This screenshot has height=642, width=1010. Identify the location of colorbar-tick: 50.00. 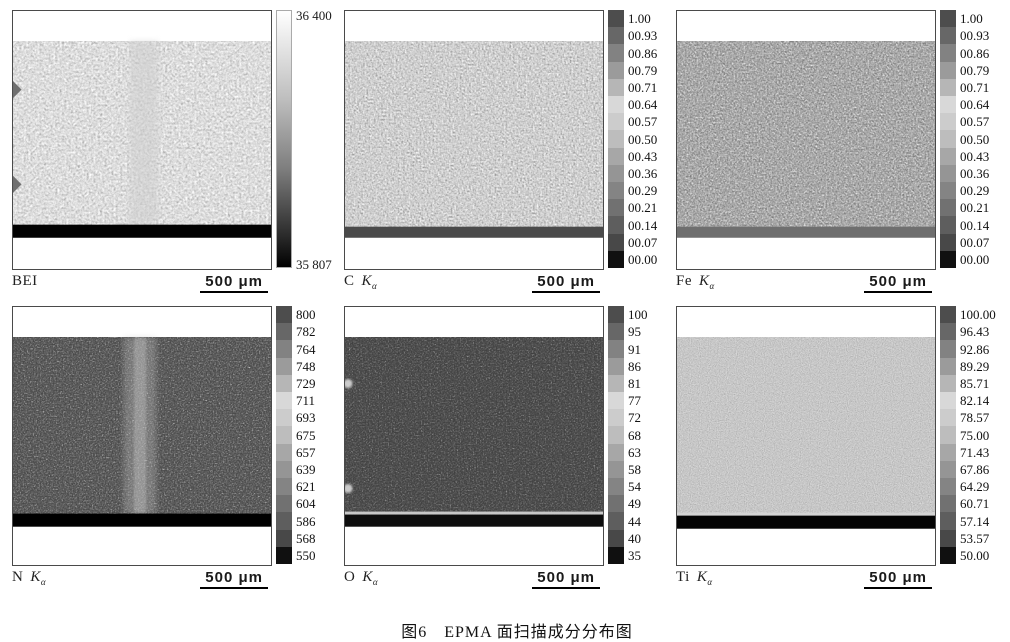
(975, 555).